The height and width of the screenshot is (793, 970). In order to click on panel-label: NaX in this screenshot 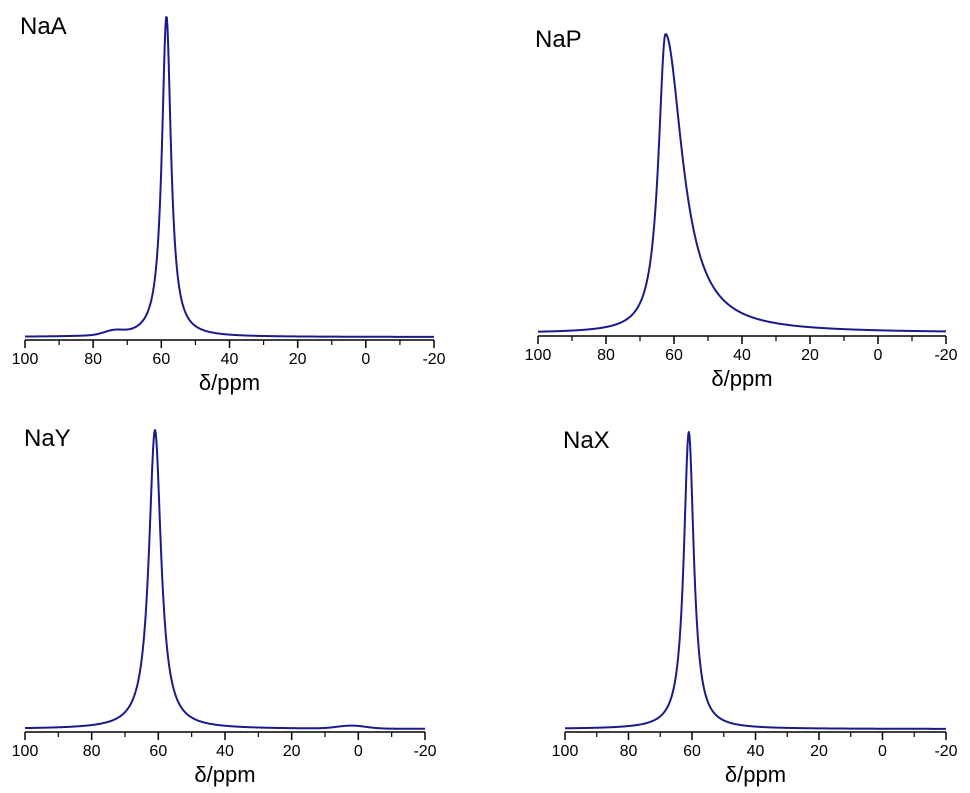, I will do `click(586, 440)`.